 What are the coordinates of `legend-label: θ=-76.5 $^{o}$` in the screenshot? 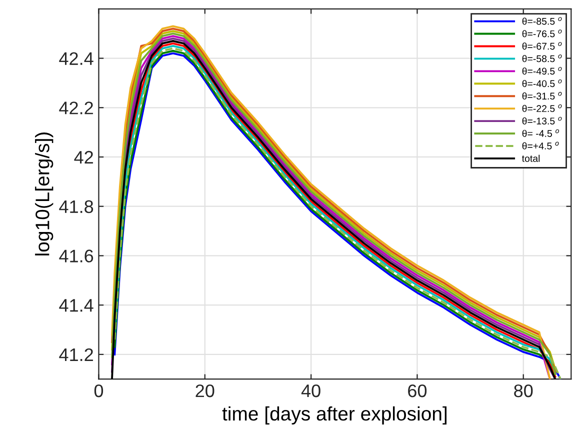 It's located at (542, 34).